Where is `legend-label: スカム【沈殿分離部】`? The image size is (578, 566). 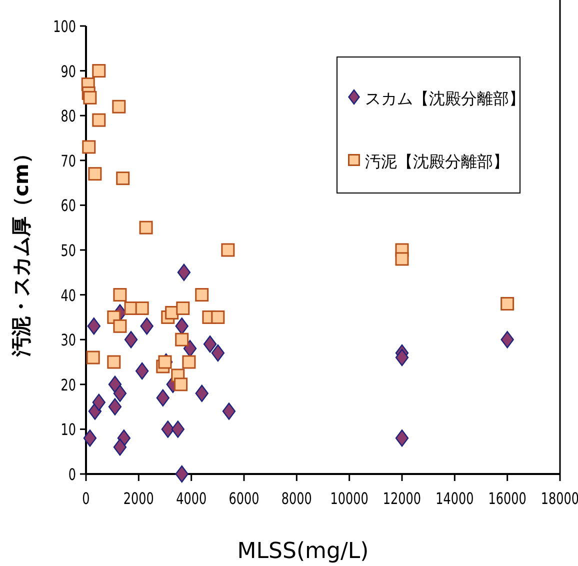 legend-label: スカム【沈殿分離部】 is located at coordinates (445, 98).